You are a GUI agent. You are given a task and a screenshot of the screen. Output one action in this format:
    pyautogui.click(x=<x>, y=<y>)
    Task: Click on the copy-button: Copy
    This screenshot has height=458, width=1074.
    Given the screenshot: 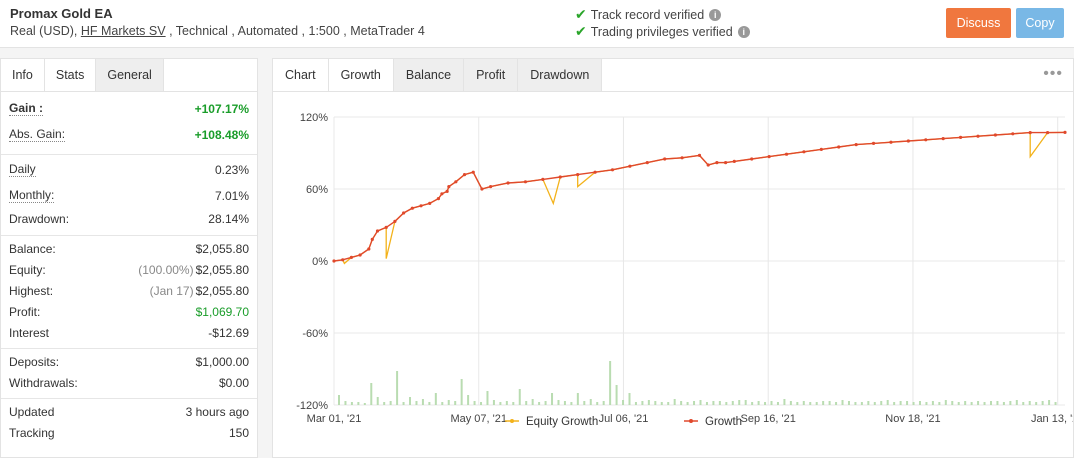 What is the action you would take?
    pyautogui.click(x=1040, y=23)
    